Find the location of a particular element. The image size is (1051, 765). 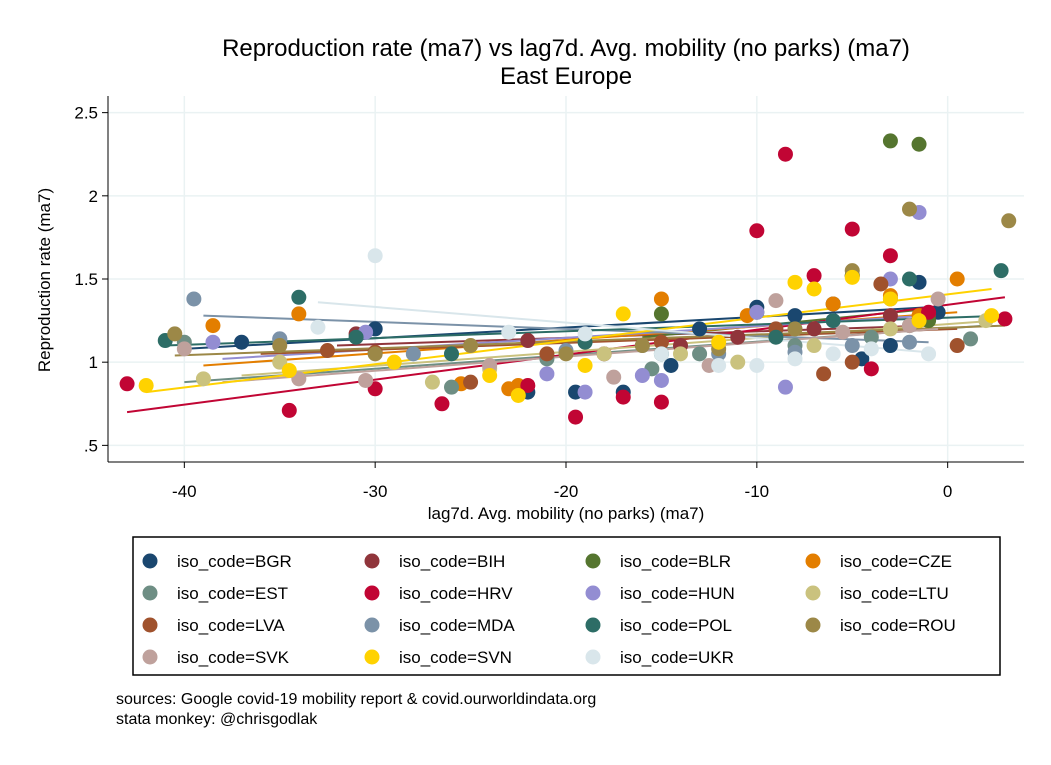

x-tick-label: 0 is located at coordinates (947, 491).